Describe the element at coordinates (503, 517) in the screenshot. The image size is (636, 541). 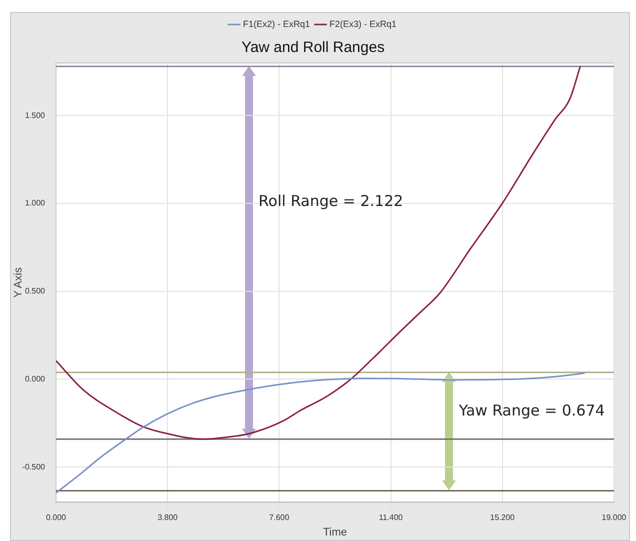
I see `x-tick-label: 15.200` at that location.